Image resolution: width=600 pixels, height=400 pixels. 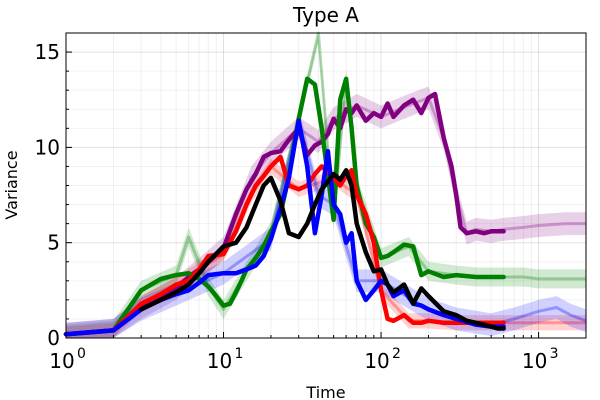 What do you see at coordinates (47, 52) in the screenshot?
I see `y-tick-label: 15` at bounding box center [47, 52].